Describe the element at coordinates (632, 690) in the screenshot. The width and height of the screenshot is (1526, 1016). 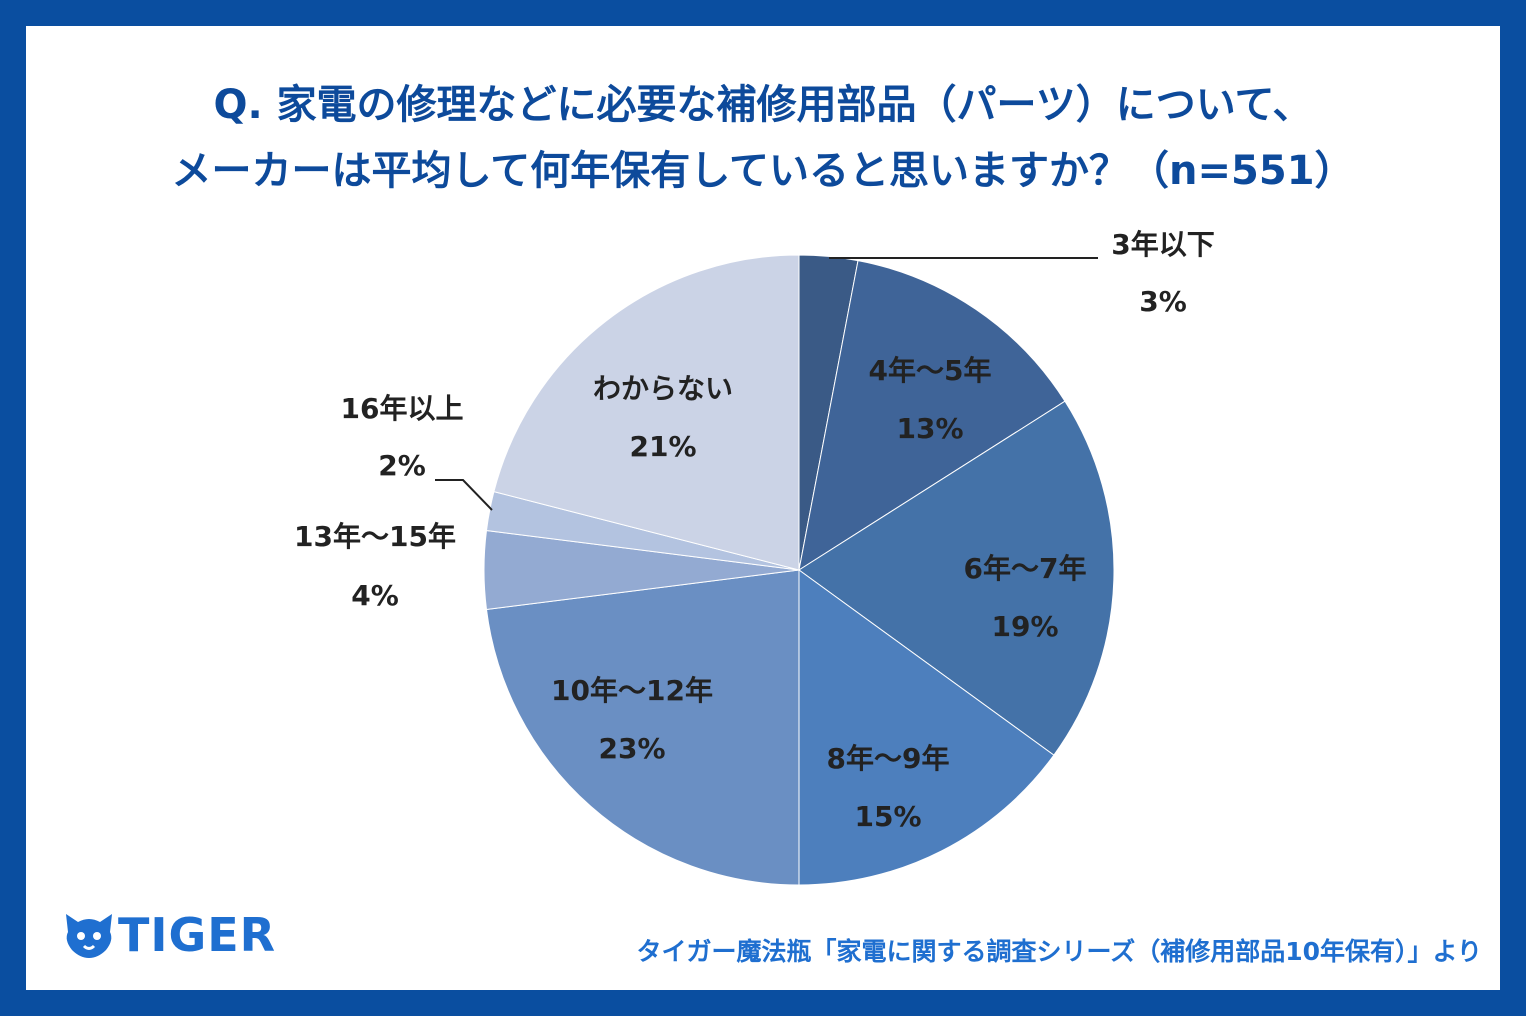
I see `slice-category-label: 10年〜12年` at that location.